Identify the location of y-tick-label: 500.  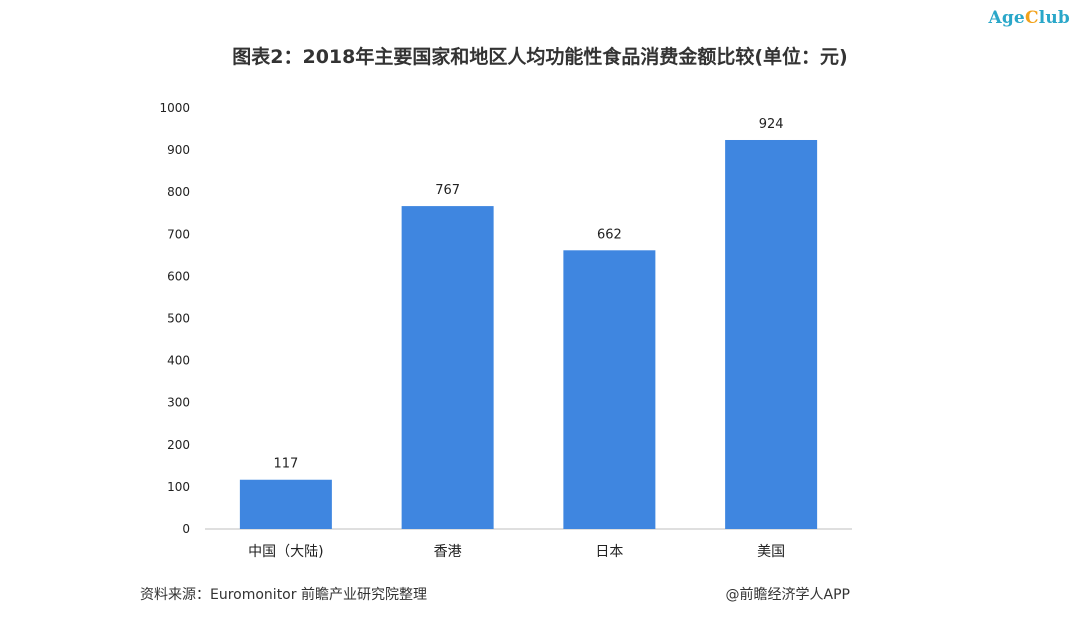
(178, 319).